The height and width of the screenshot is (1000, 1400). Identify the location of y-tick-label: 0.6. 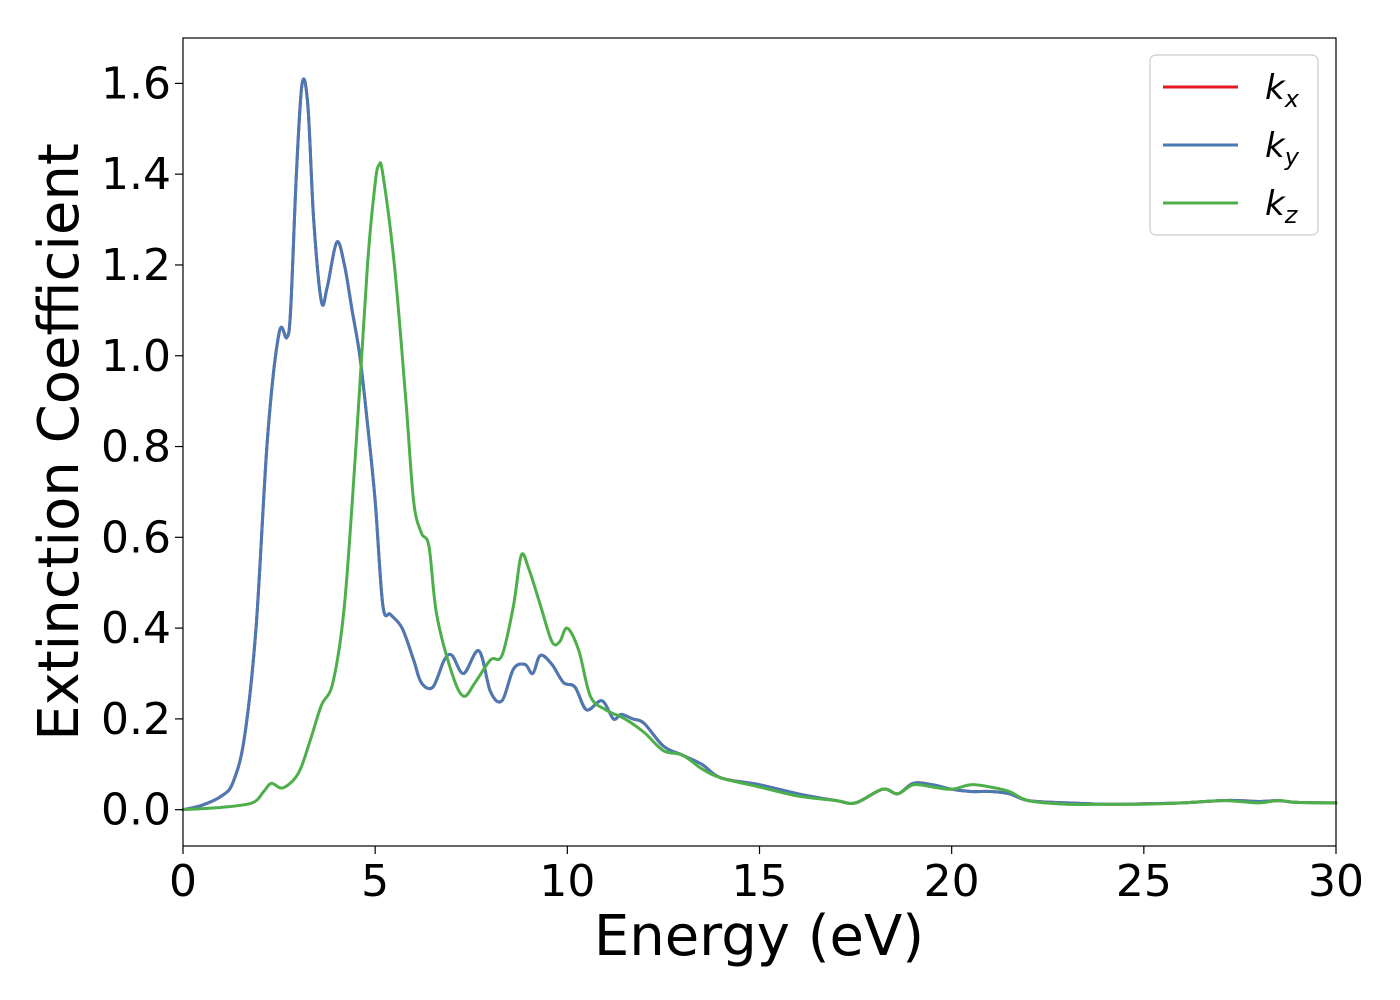
(136, 537).